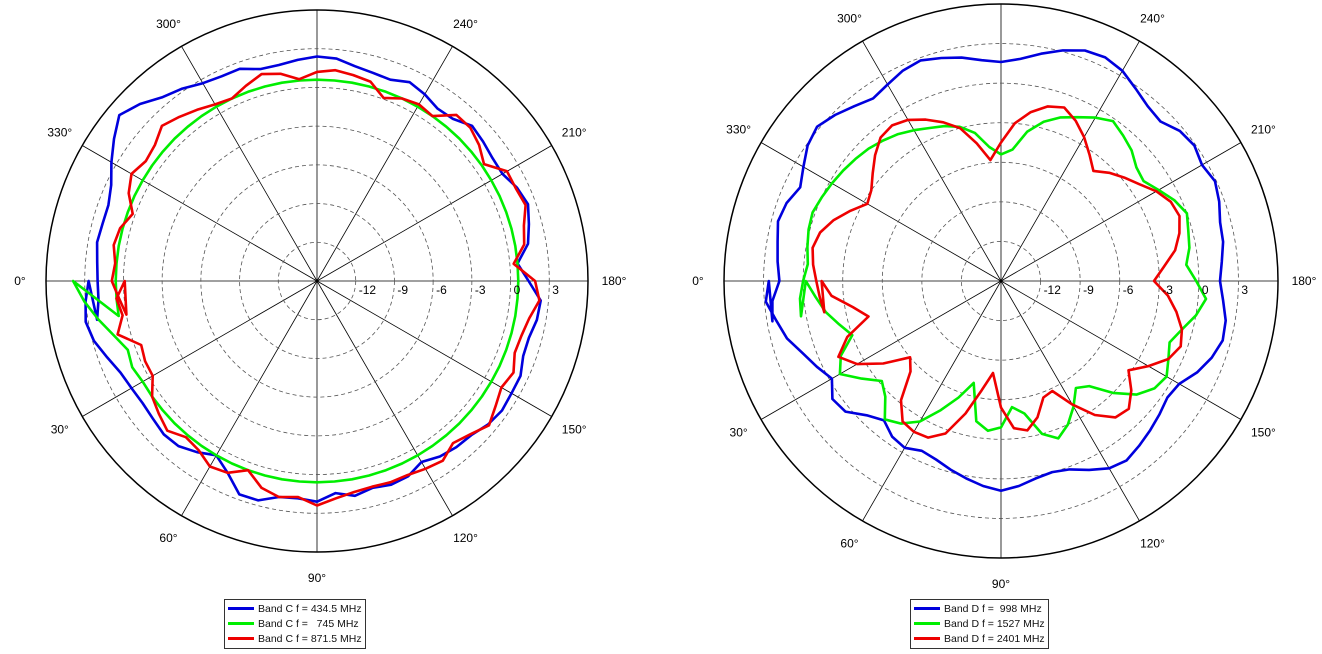 The image size is (1322, 654). I want to click on legend-entry: Band C f = 871.5 MHz, so click(295, 638).